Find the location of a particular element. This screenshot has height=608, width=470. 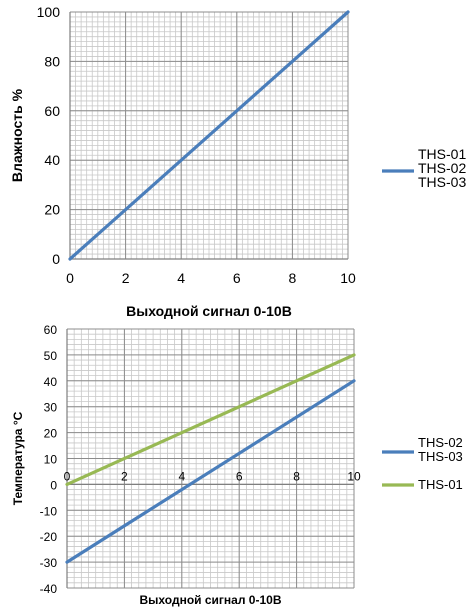

y-tick-label: 80 is located at coordinates (52, 61).